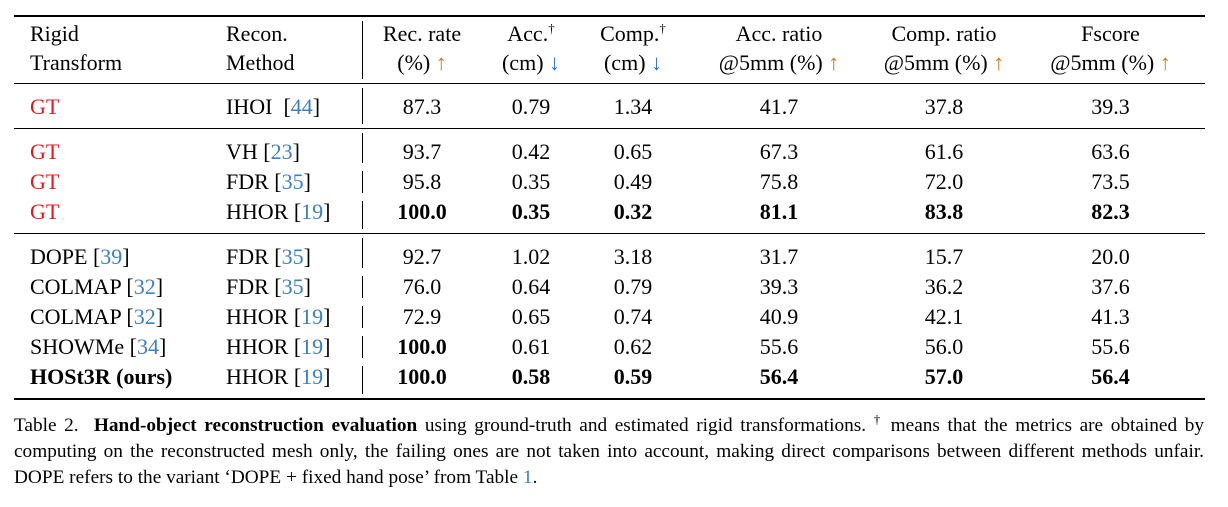 This screenshot has height=507, width=1228. I want to click on table-group: GT IHOI [44] 87.3 0.79 1.34 41.7 37.8 39.3, so click(609, 106).